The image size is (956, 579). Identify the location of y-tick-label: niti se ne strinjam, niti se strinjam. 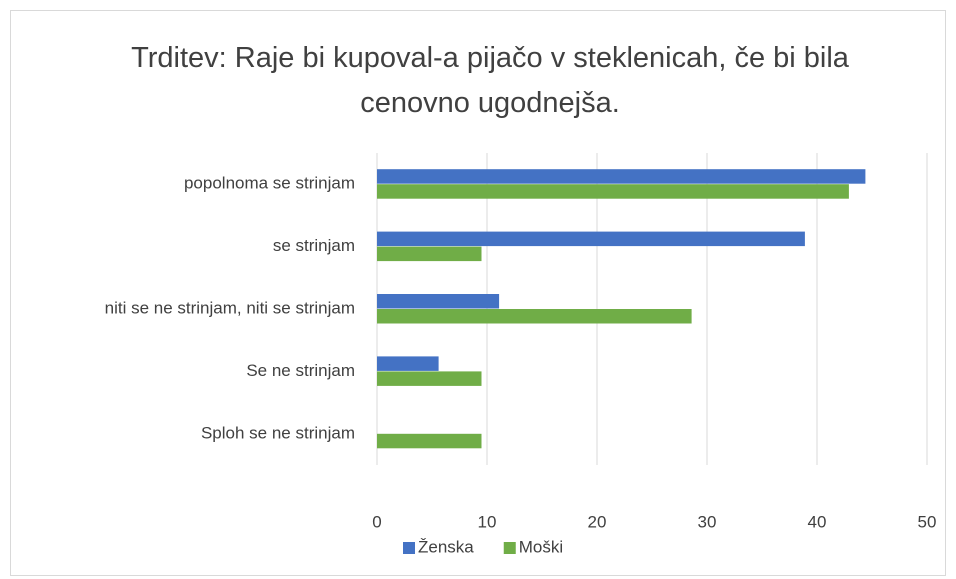
(230, 307).